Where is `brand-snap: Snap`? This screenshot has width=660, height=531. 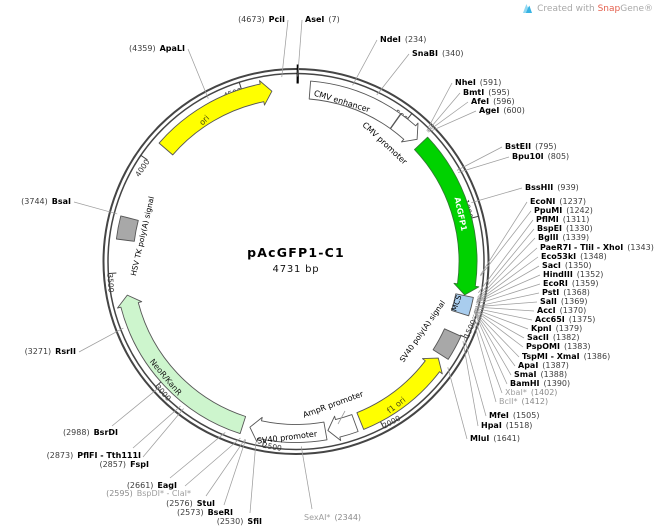 brand-snap: Snap is located at coordinates (609, 8).